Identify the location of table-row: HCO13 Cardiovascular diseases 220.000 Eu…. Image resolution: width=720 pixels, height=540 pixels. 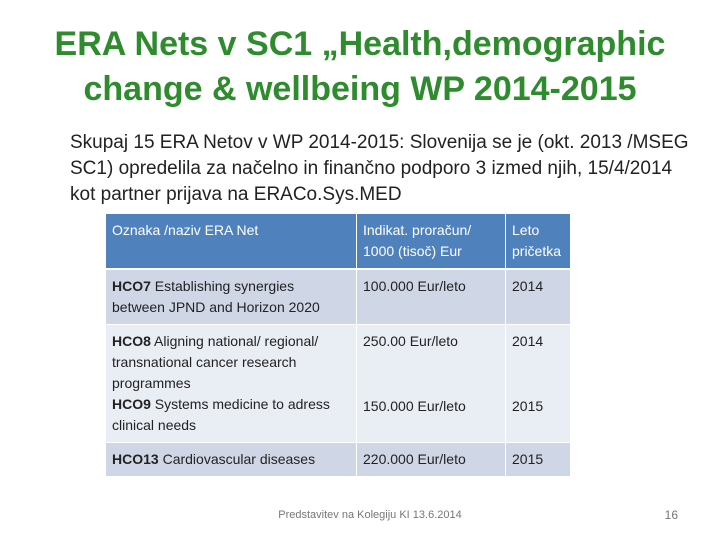
(338, 460).